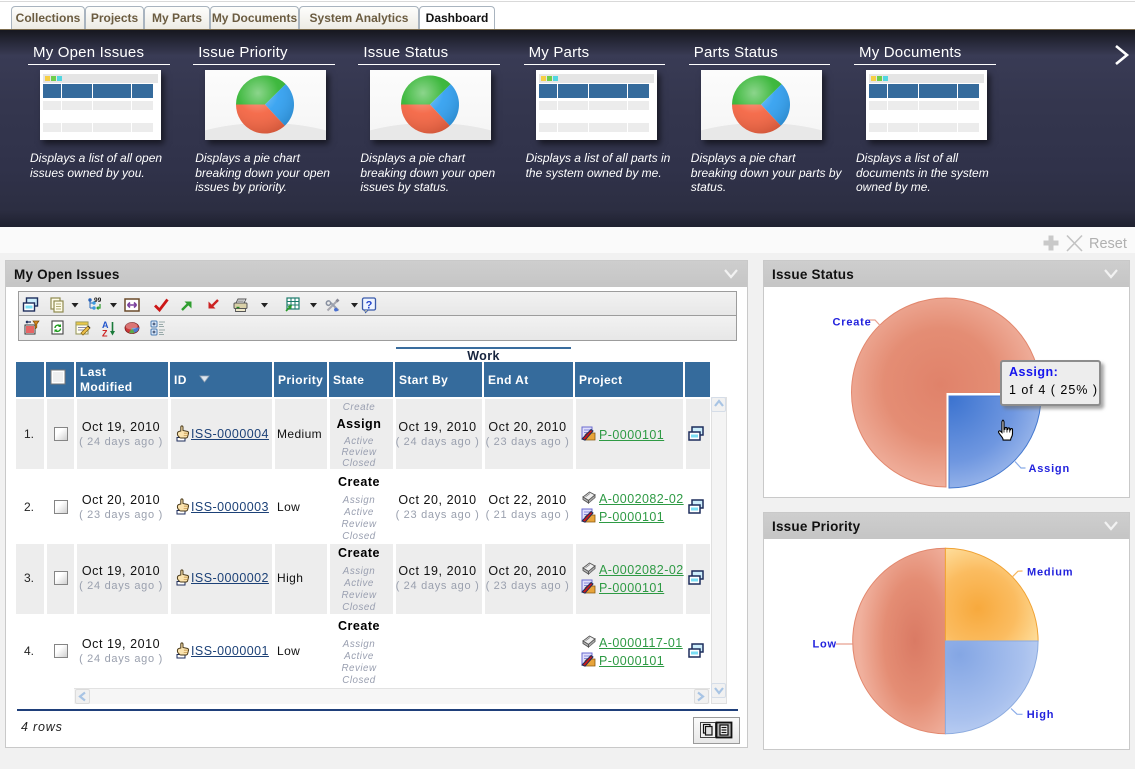  What do you see at coordinates (1049, 469) in the screenshot?
I see `svg-text: Assign` at bounding box center [1049, 469].